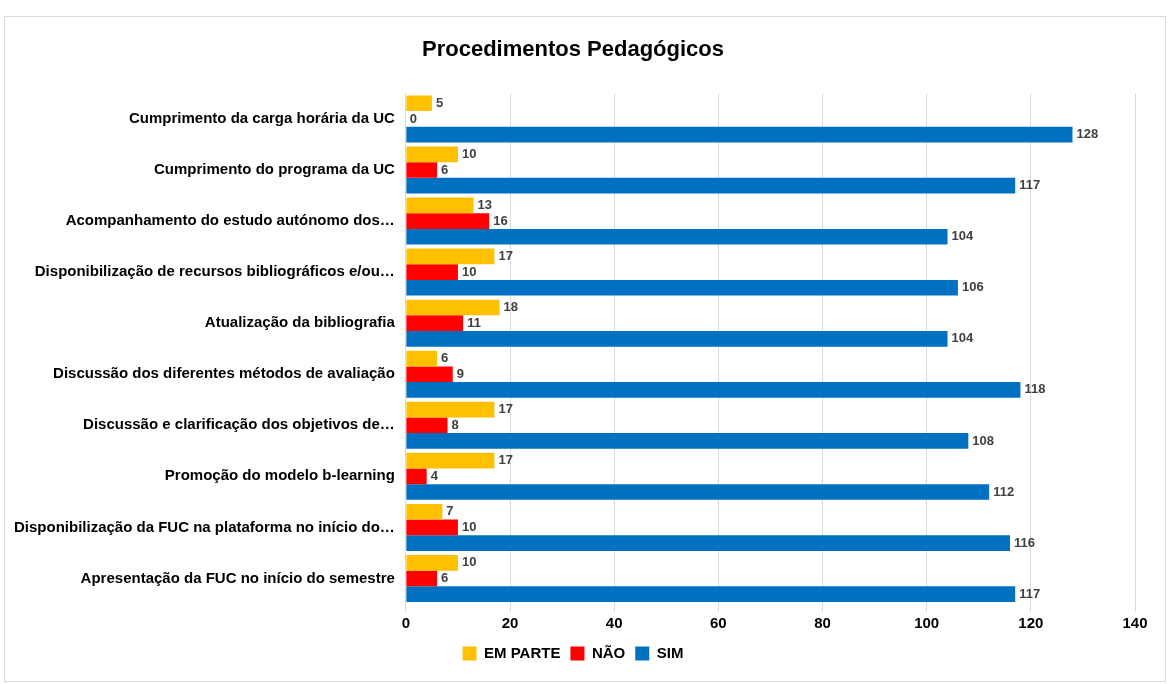  I want to click on chart-title: Procedimentos Pedagógicos, so click(573, 49).